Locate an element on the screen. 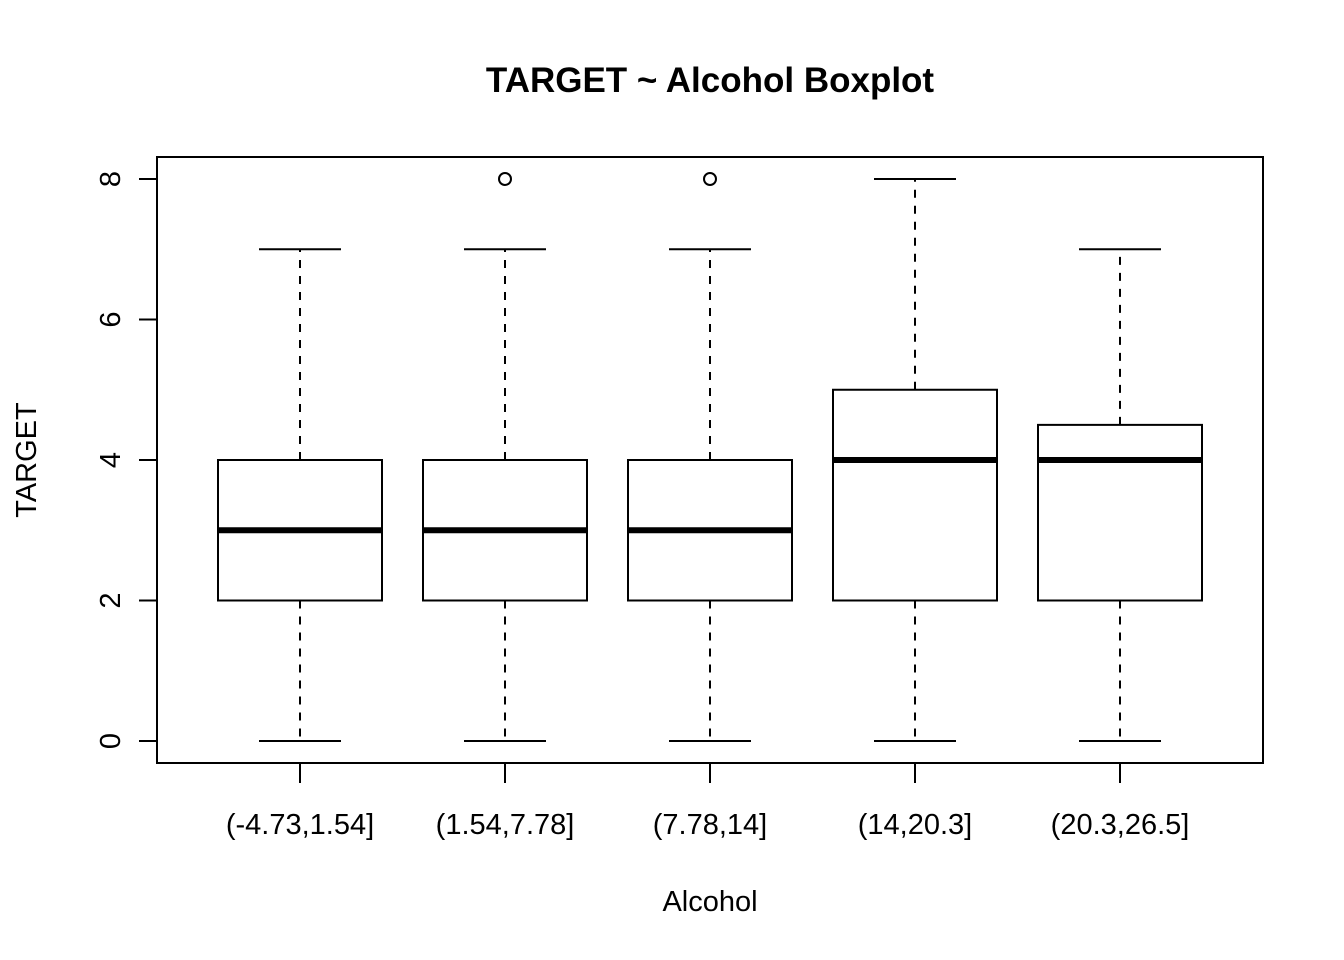 The height and width of the screenshot is (960, 1344). y-axis: 0 2 4 6 8 is located at coordinates (126, 460).